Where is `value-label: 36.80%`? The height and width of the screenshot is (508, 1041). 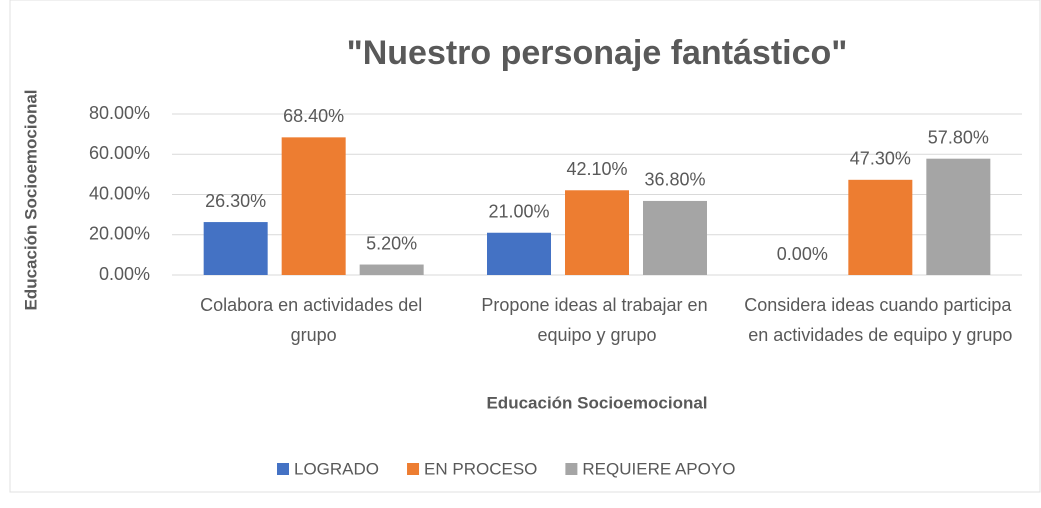
value-label: 36.80% is located at coordinates (674, 180).